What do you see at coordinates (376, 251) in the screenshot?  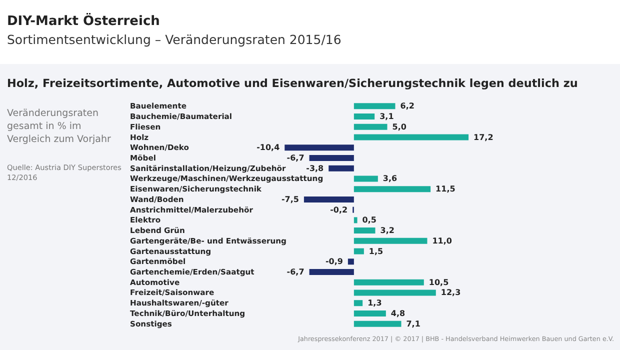 I see `data-label: 1,5` at bounding box center [376, 251].